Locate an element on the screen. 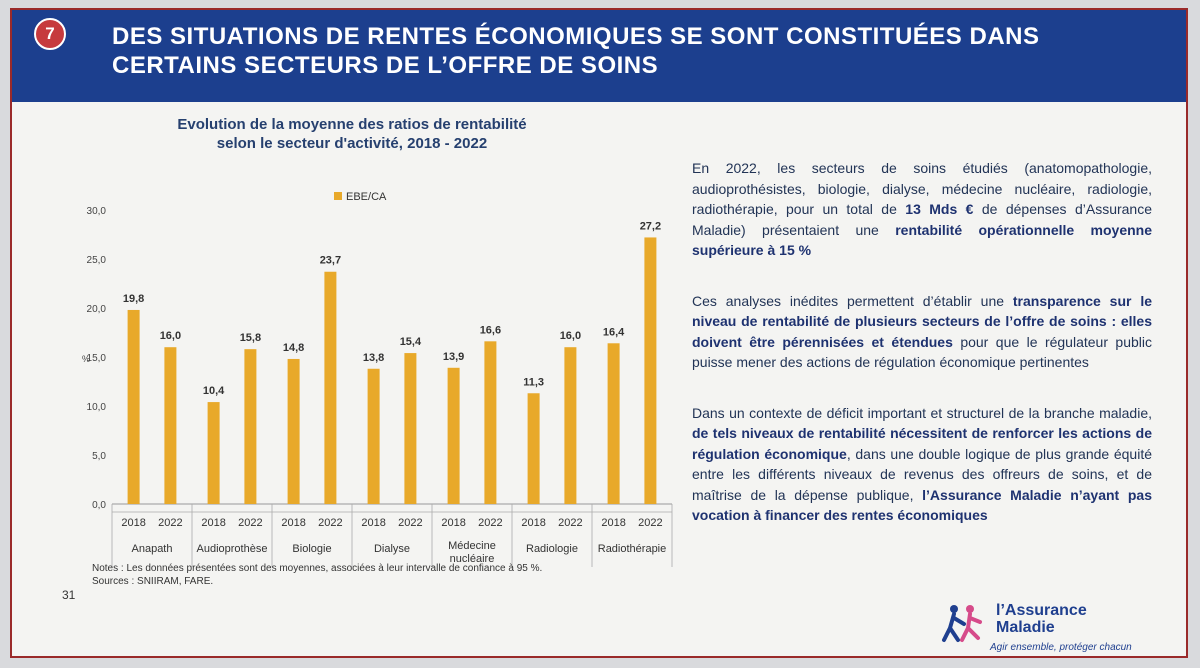 The image size is (1200, 668). y-tick-label: 15,0 is located at coordinates (97, 358).